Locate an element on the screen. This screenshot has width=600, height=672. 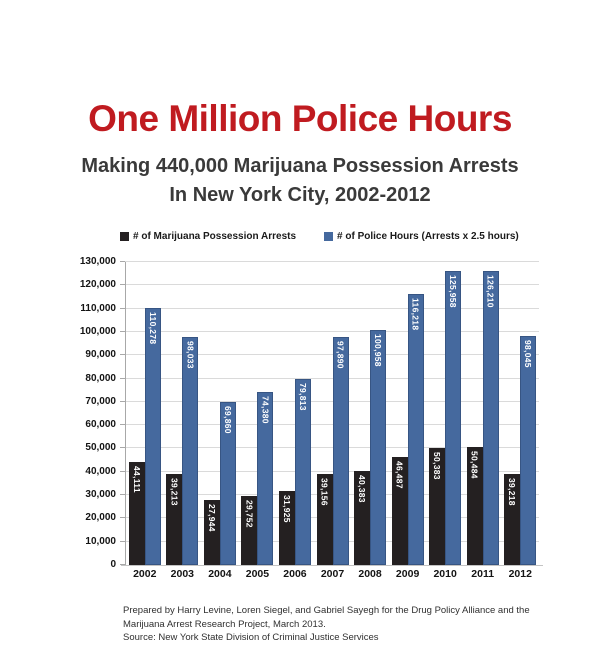
x-axis-label-2003: 2003 is located at coordinates (182, 574).